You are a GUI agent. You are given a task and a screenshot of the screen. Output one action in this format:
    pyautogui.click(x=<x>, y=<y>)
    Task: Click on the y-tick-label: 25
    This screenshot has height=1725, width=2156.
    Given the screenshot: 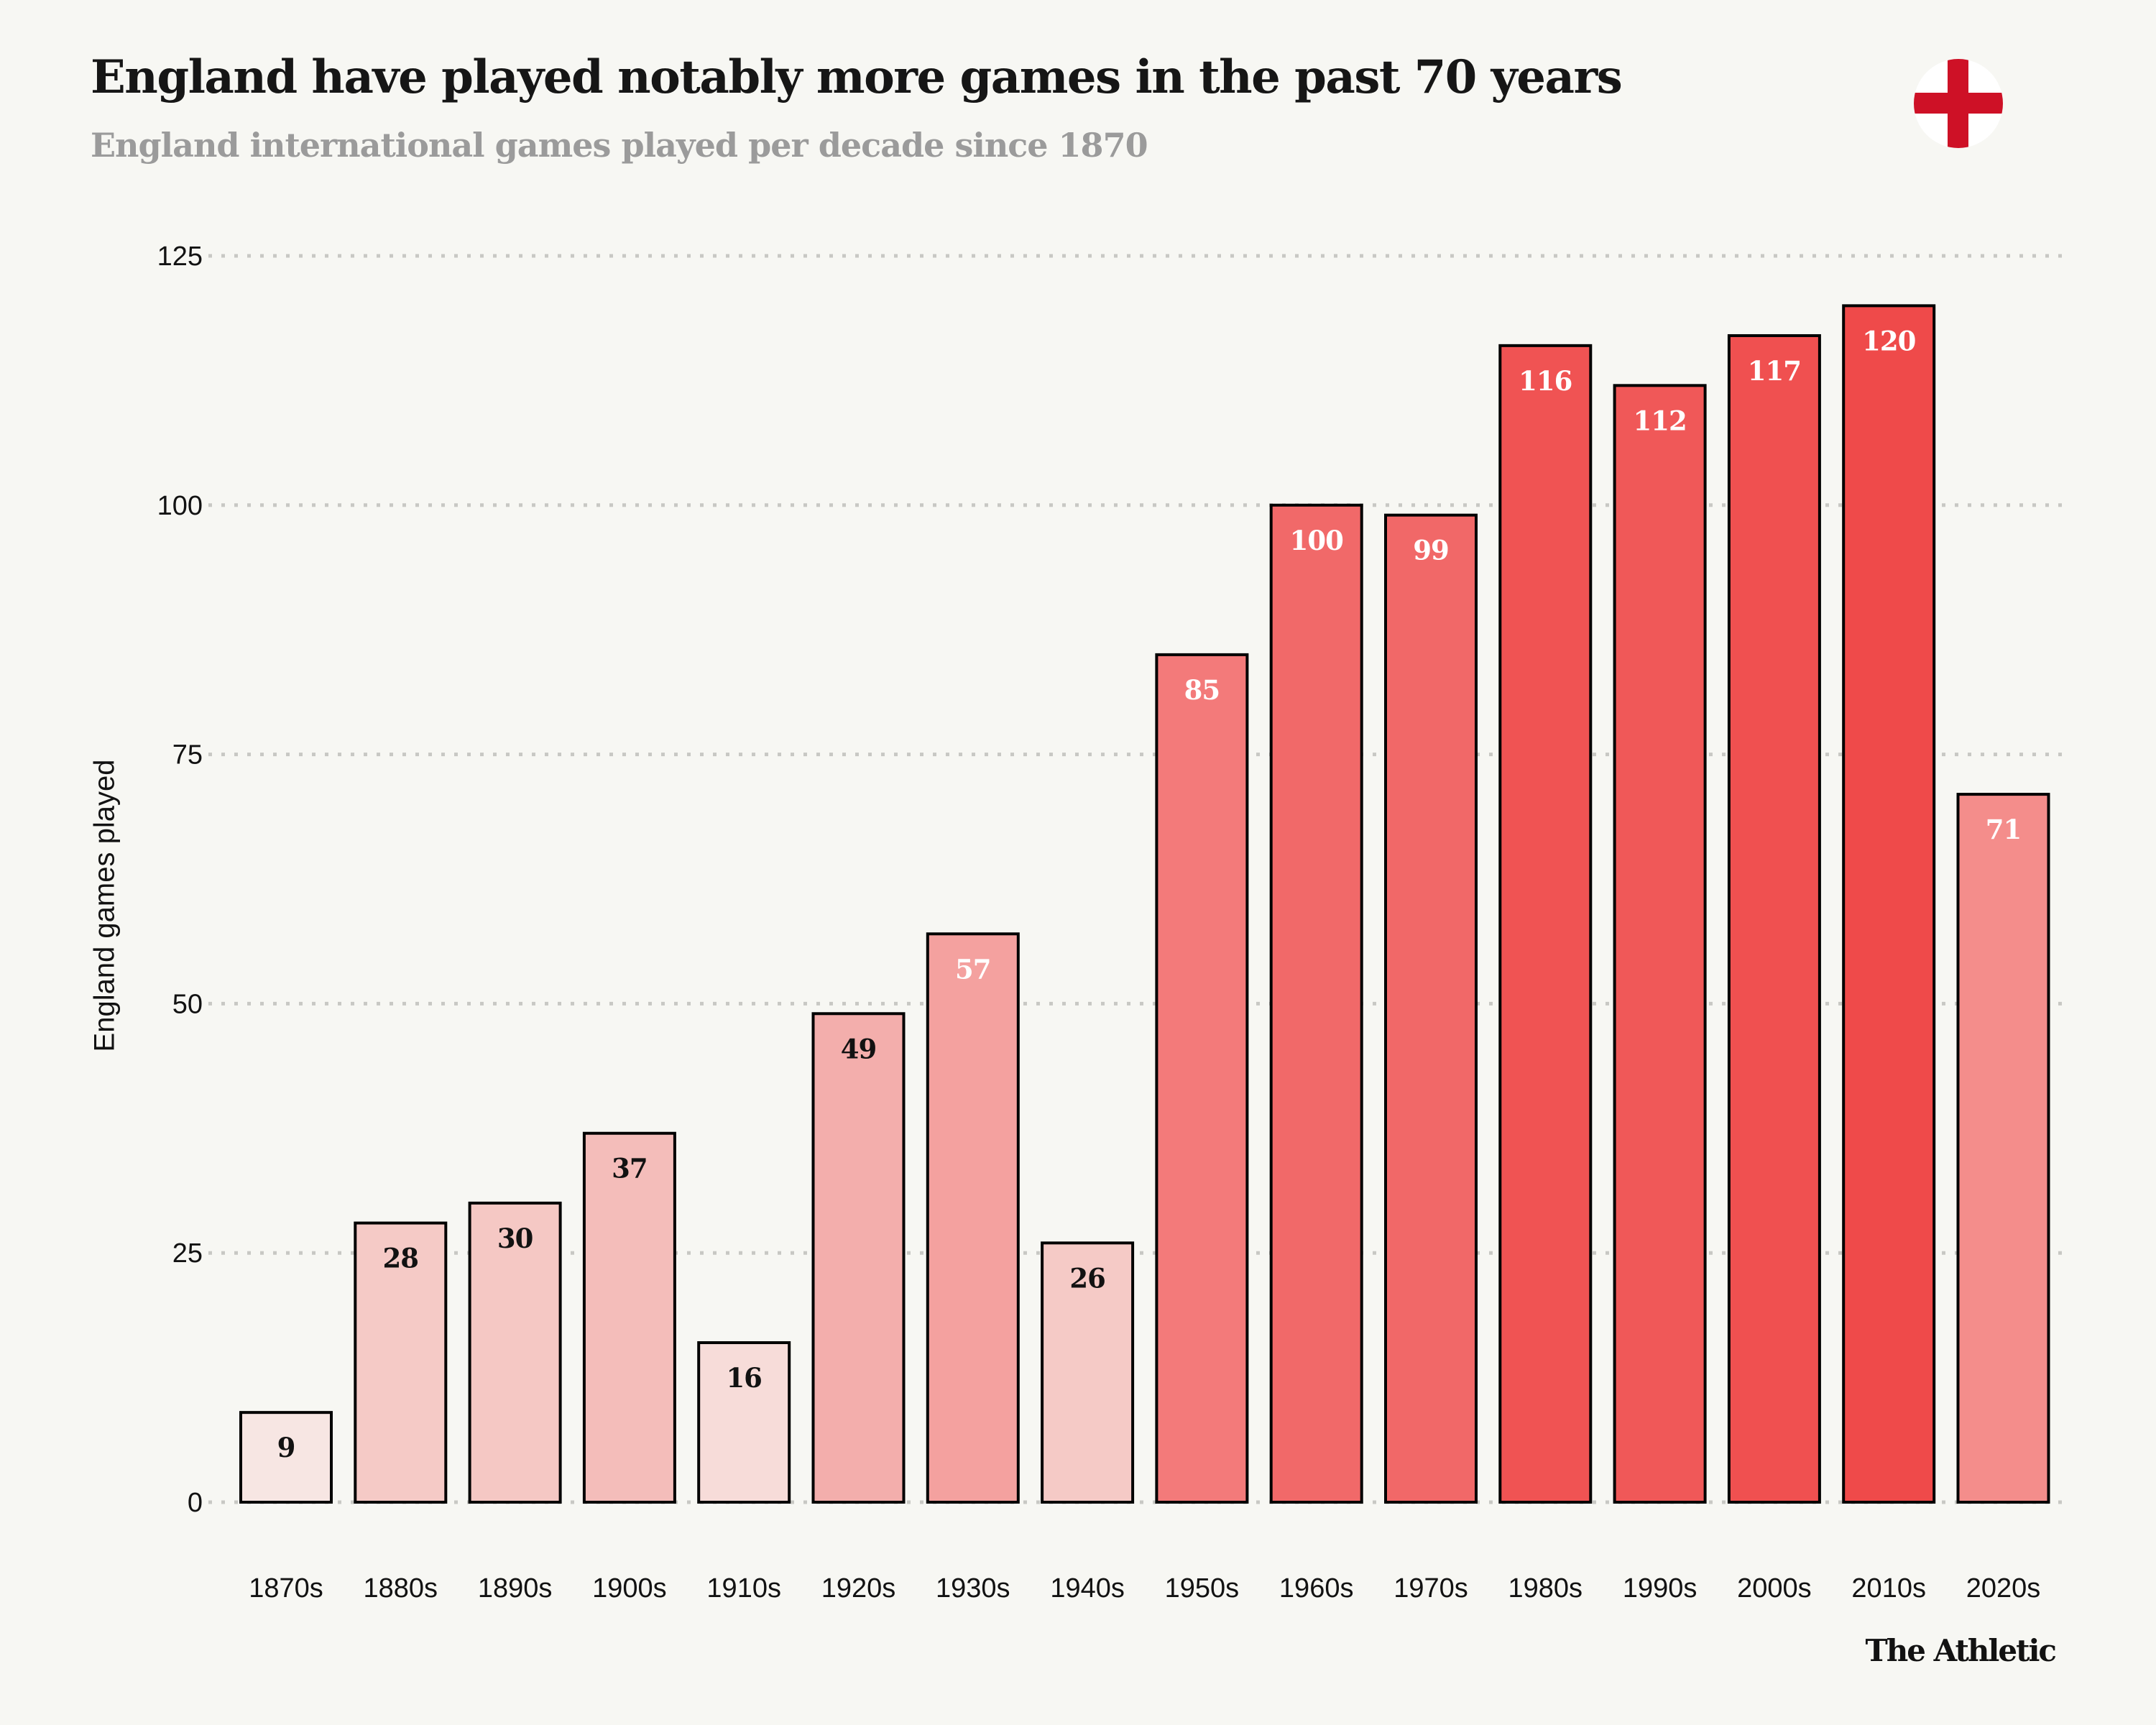 What is the action you would take?
    pyautogui.click(x=188, y=1253)
    